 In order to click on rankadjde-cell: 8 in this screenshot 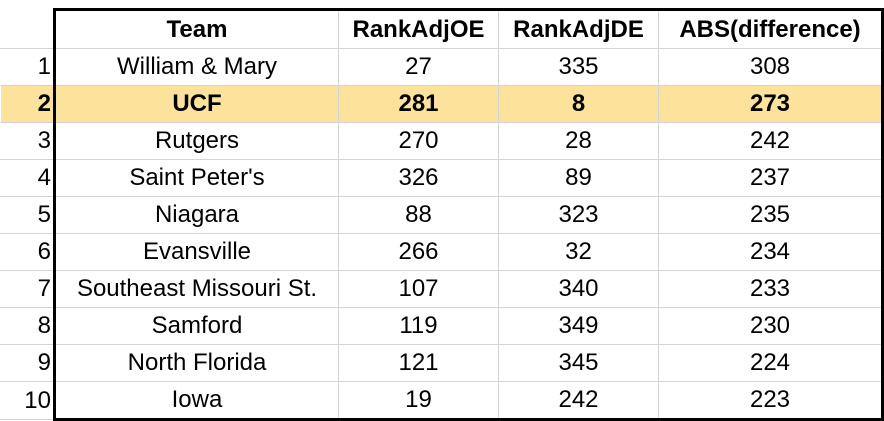, I will do `click(578, 104)`.